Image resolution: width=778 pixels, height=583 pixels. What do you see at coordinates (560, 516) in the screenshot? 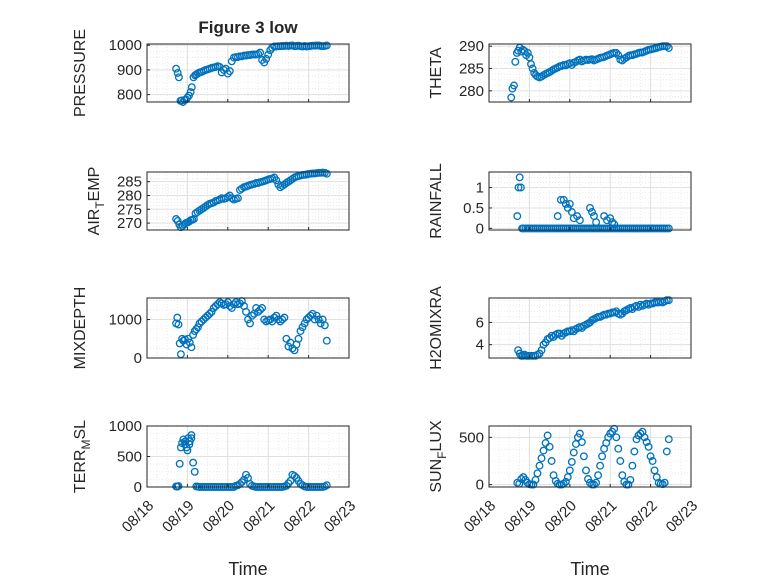
I see `chart-7-xtick-label: 08/20` at bounding box center [560, 516].